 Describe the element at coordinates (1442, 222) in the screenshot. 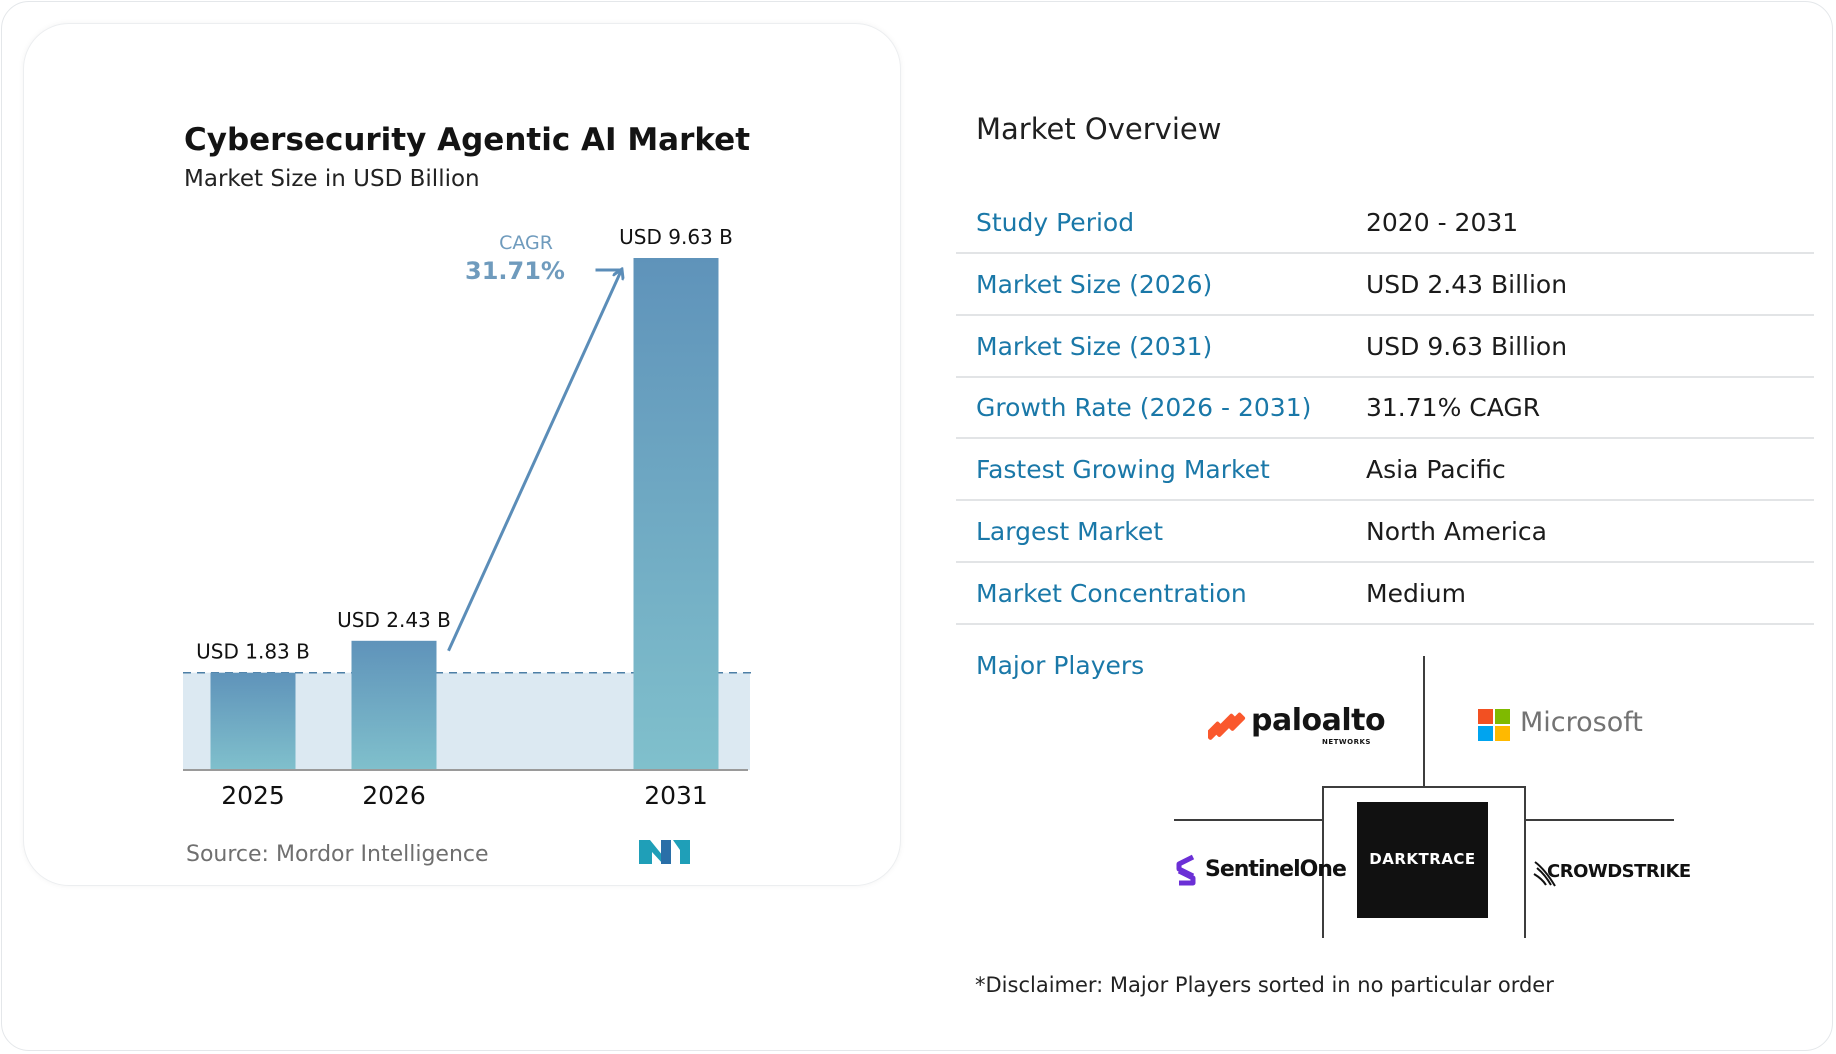

I see `overview-row-value: 2020 - 2031` at that location.